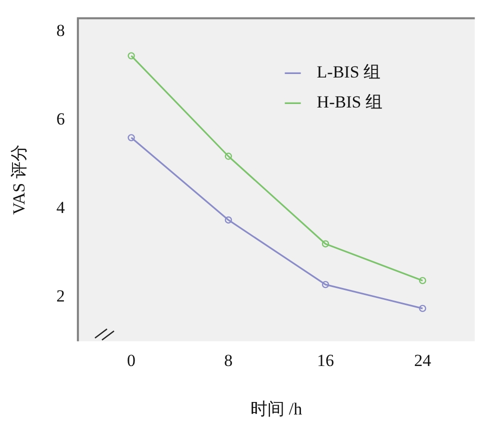  I want to click on y-tick-label: 8, so click(60, 30).